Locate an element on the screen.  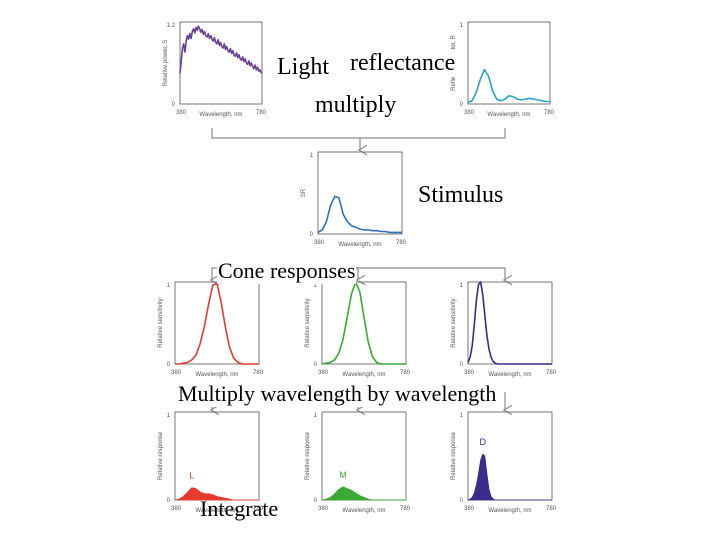
stimulus-series-line is located at coordinates (359, 214).